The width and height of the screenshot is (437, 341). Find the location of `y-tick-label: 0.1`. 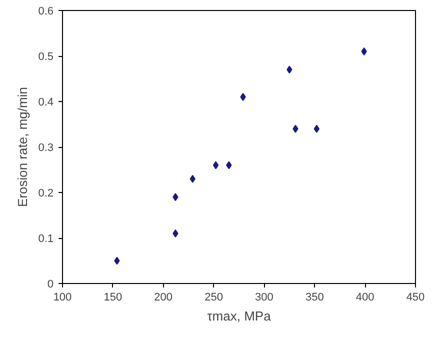

y-tick-label: 0.1 is located at coordinates (46, 239).